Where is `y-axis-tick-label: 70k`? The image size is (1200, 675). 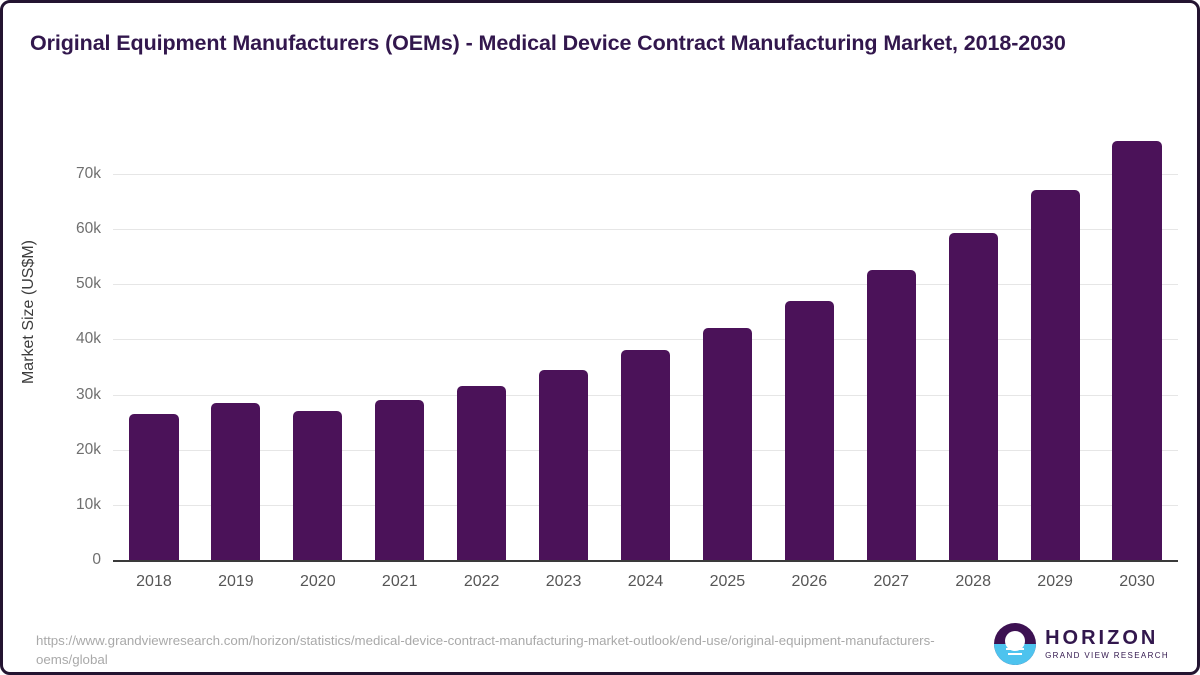 y-axis-tick-label: 70k is located at coordinates (88, 173).